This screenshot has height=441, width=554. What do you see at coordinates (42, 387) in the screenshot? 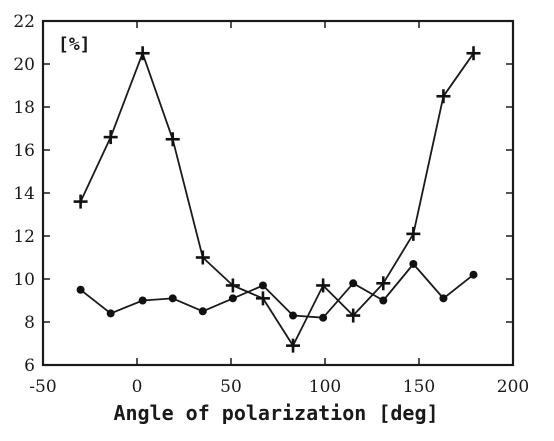
I see `x-tick-label: -50` at bounding box center [42, 387].